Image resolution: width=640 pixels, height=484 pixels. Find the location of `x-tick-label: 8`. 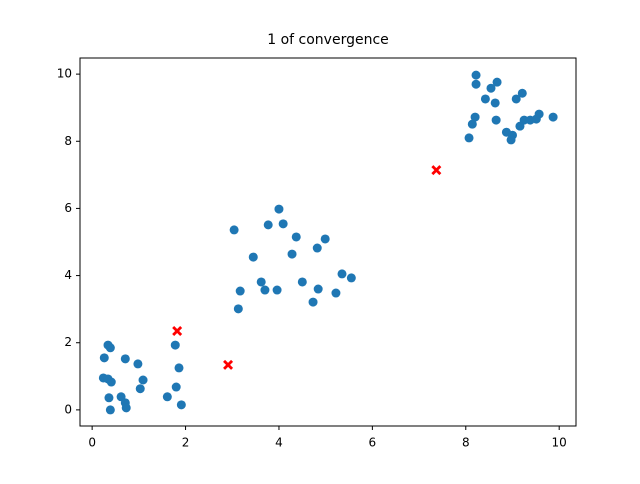

x-tick-label: 8 is located at coordinates (466, 443).